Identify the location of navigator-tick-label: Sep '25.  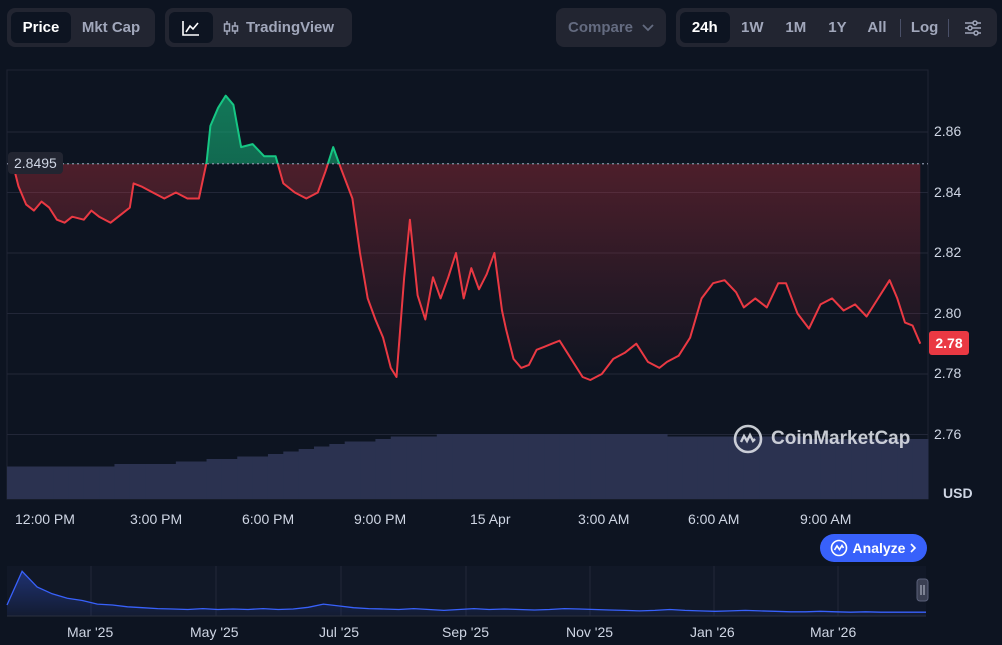
(466, 632).